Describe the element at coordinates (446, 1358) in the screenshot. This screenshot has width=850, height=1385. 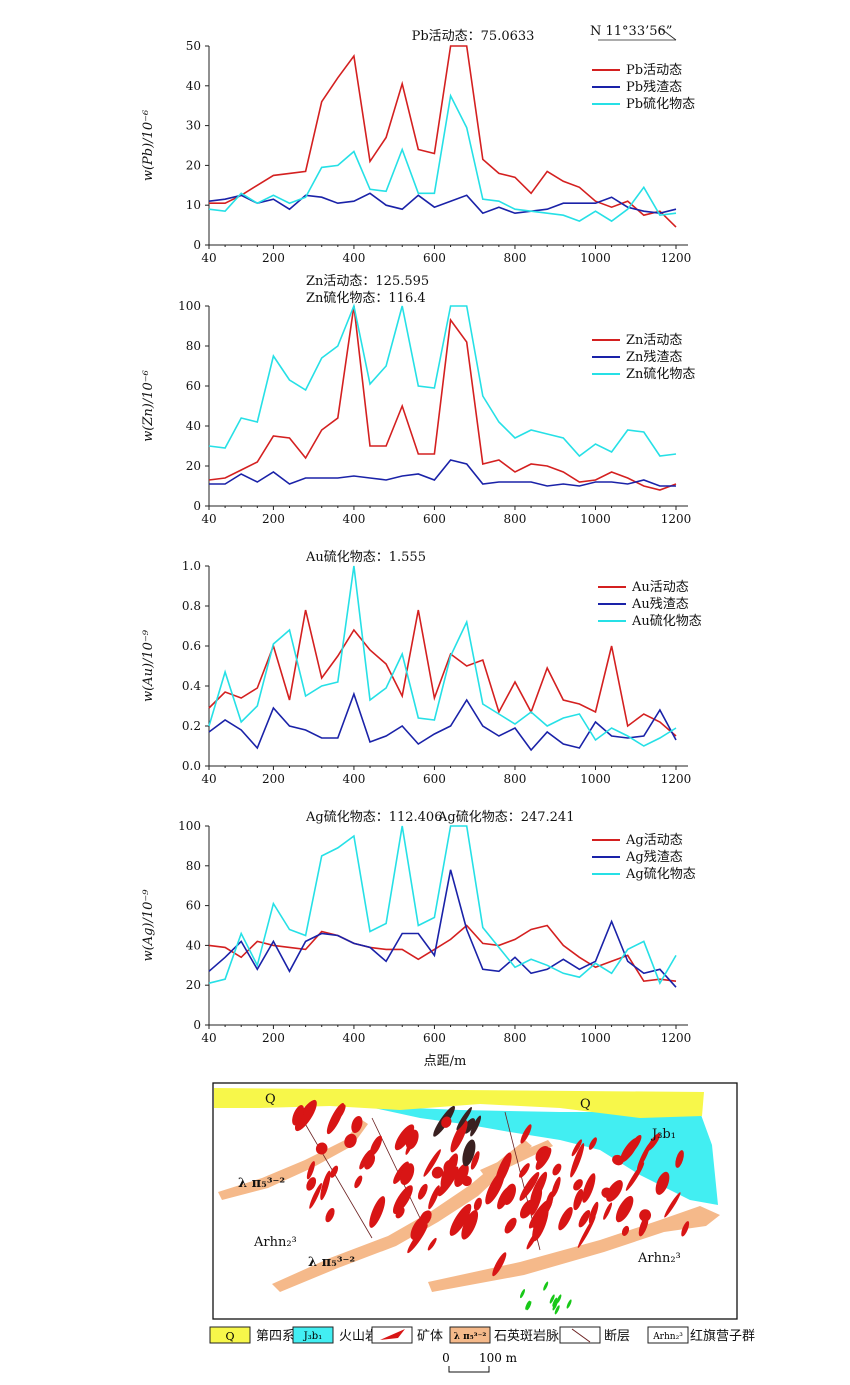
I see `scale-start: 0` at that location.